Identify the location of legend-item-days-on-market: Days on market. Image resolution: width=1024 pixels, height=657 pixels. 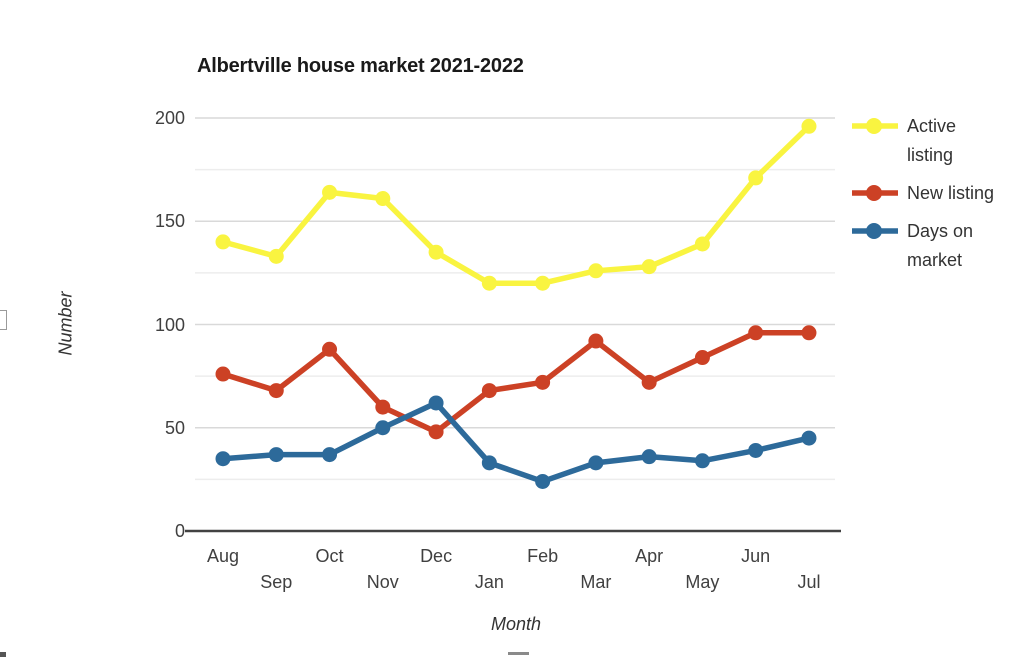
(937, 246).